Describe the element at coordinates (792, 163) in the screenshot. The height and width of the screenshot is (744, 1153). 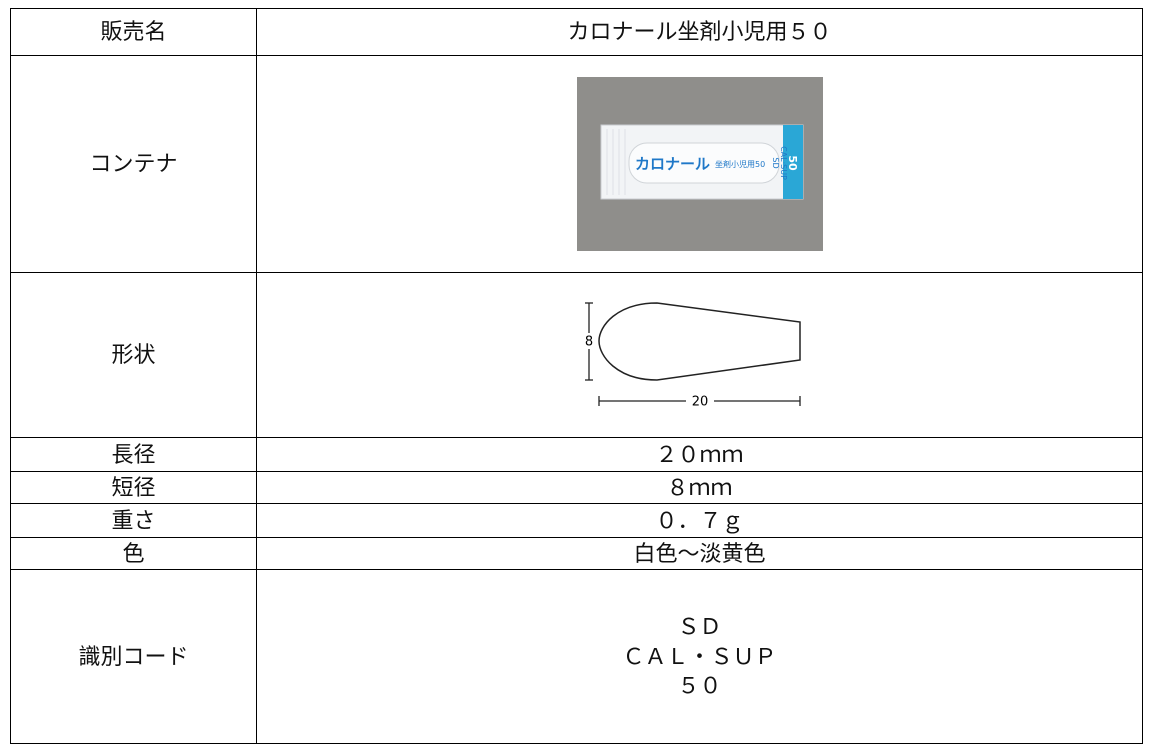
I see `photo-strength: 50` at that location.